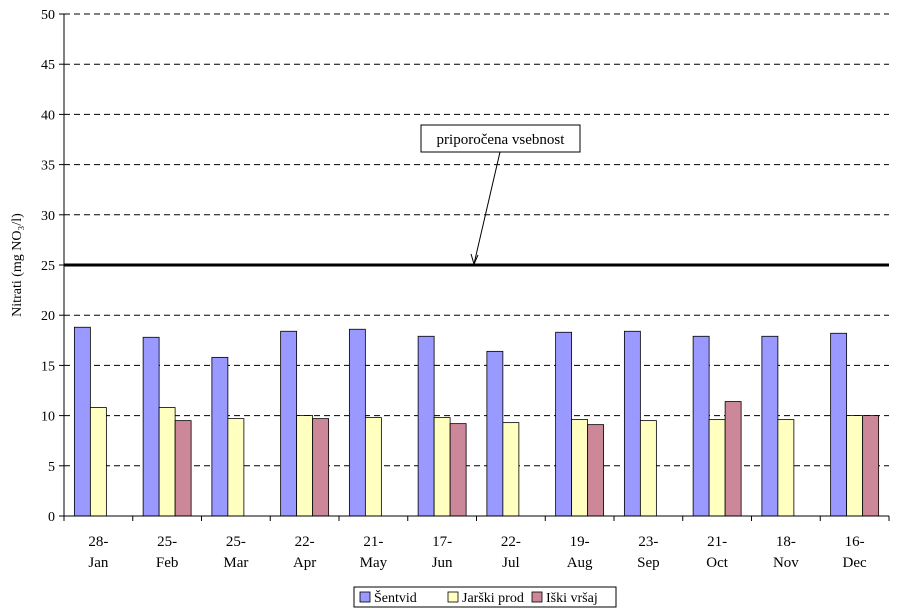  I want to click on y-tick-label: 25, so click(48, 266).